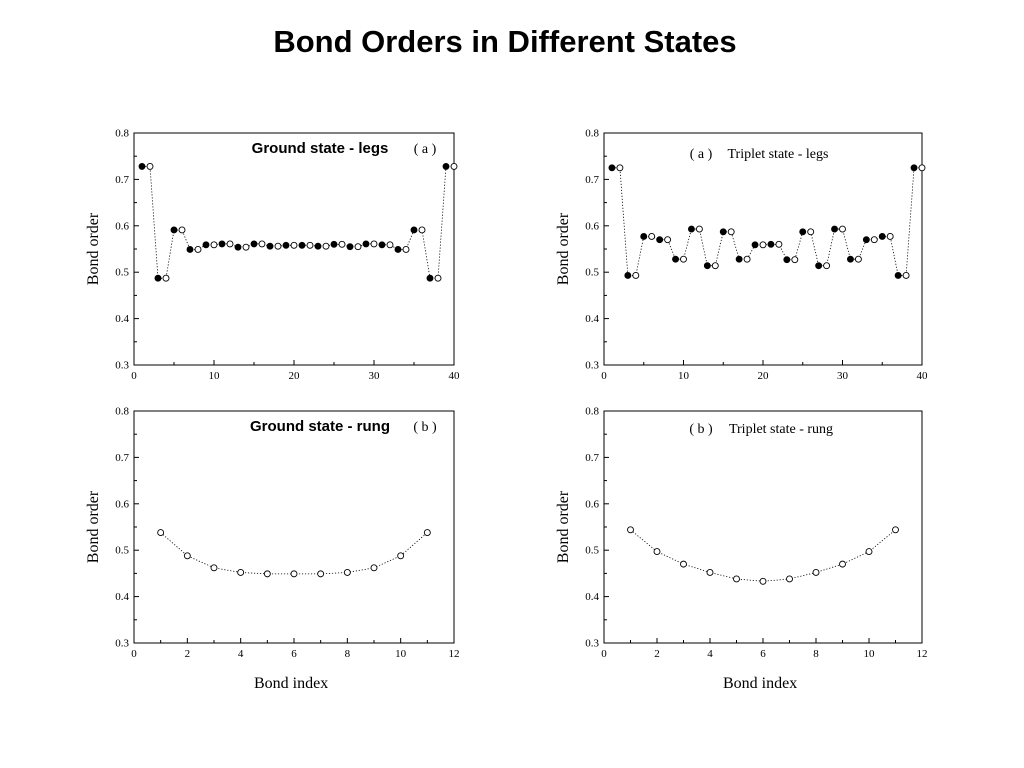 Image resolution: width=1024 pixels, height=768 pixels. Describe the element at coordinates (764, 376) in the screenshot. I see `x-tick-label: 20` at that location.